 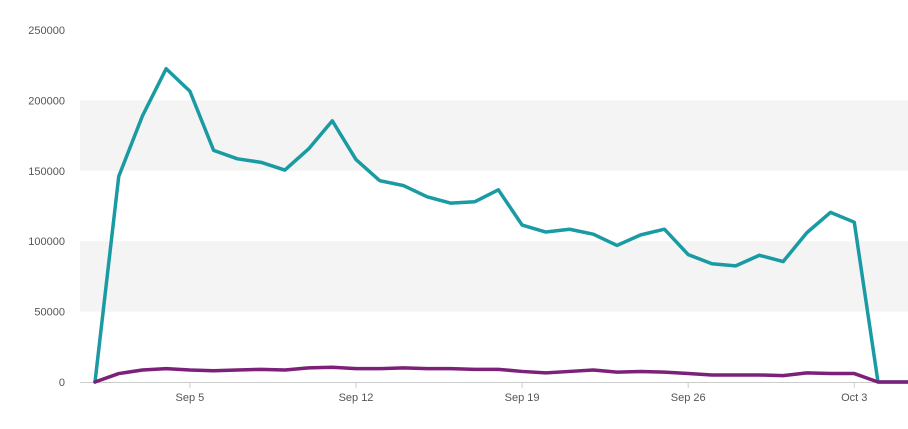 I want to click on y-tick-label: 0, so click(x=62, y=383).